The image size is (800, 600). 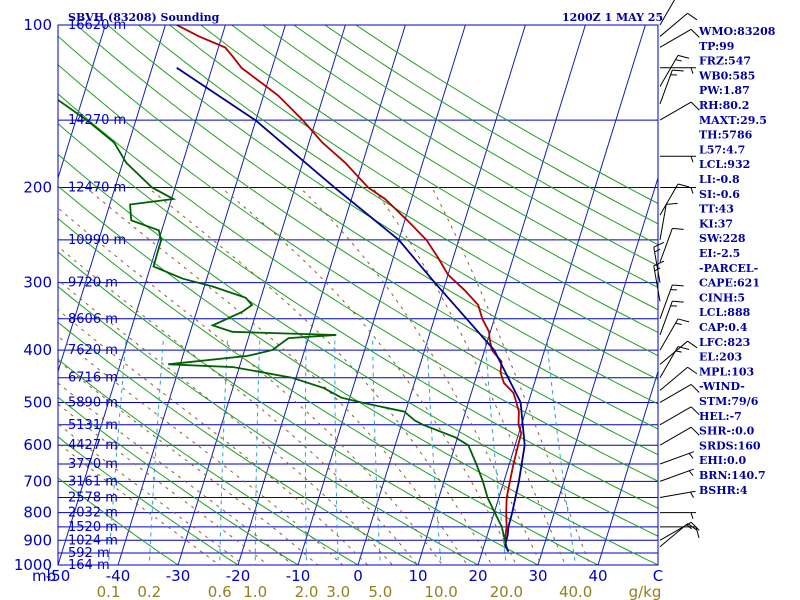 I want to click on temperature-tick-label: 30, so click(x=537, y=576).